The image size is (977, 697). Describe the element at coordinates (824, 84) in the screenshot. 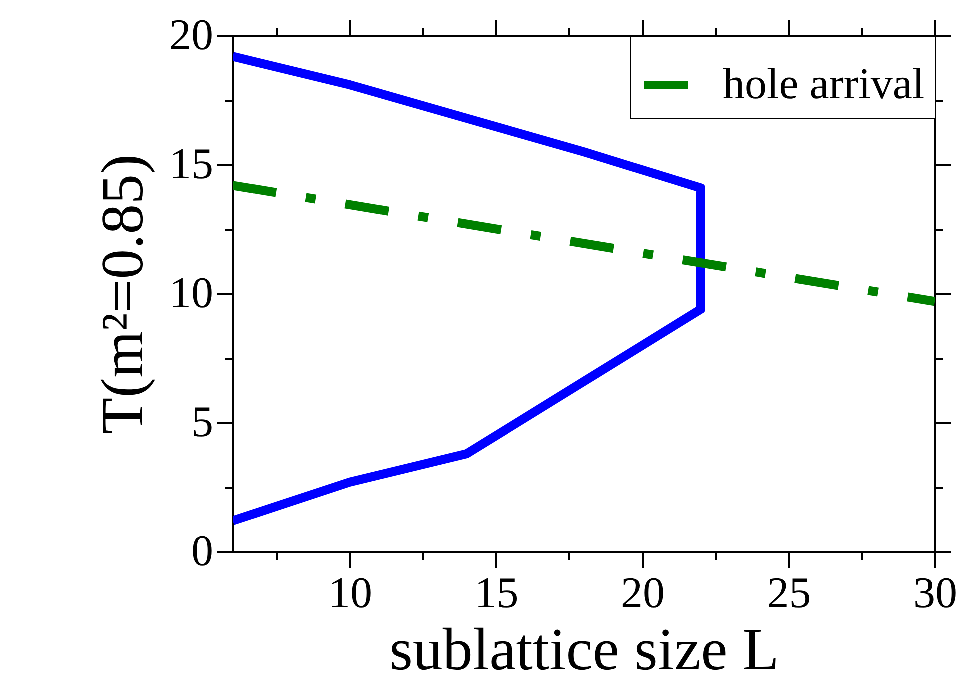

I see `legend-label: hole arrival` at that location.